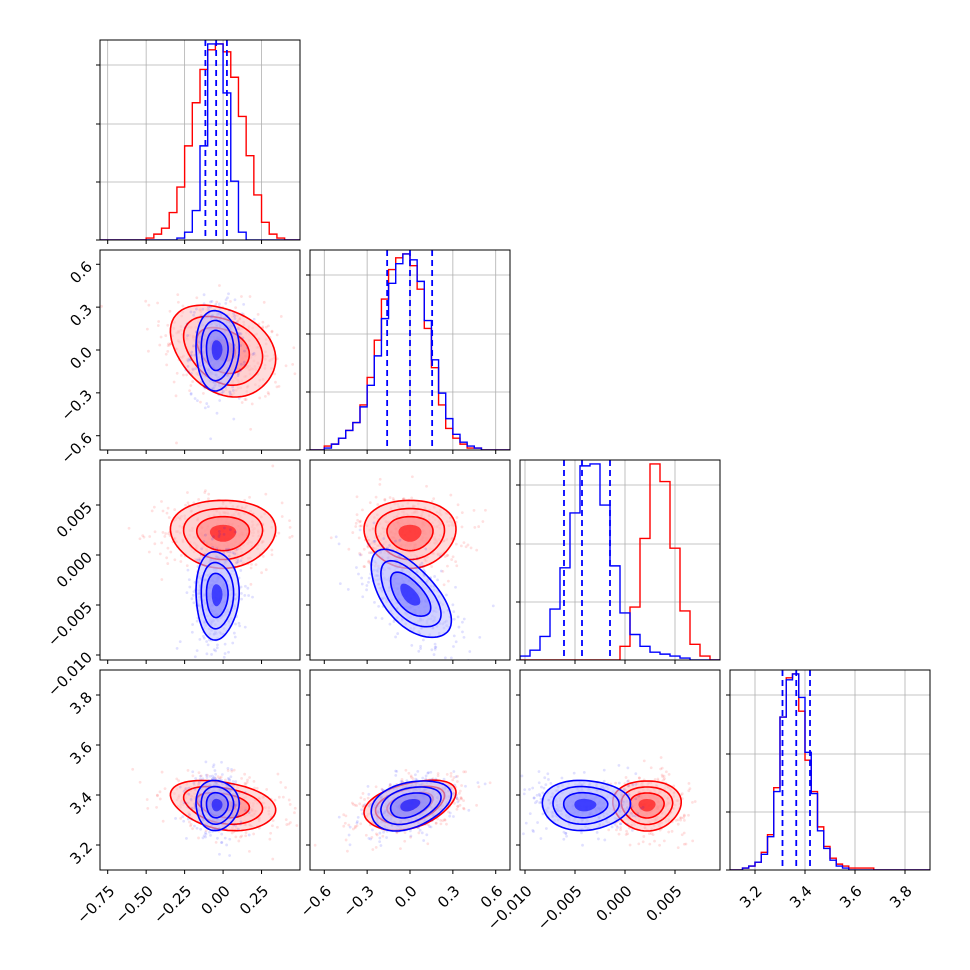 The width and height of the screenshot is (970, 970). I want to click on y-tick-label: 3.2, so click(81, 853).